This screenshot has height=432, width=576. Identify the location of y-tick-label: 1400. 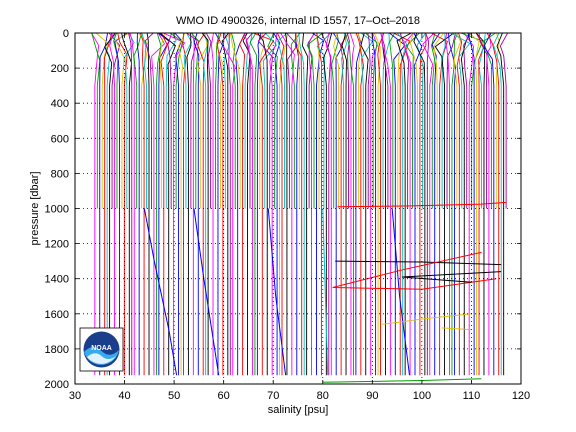
(57, 280).